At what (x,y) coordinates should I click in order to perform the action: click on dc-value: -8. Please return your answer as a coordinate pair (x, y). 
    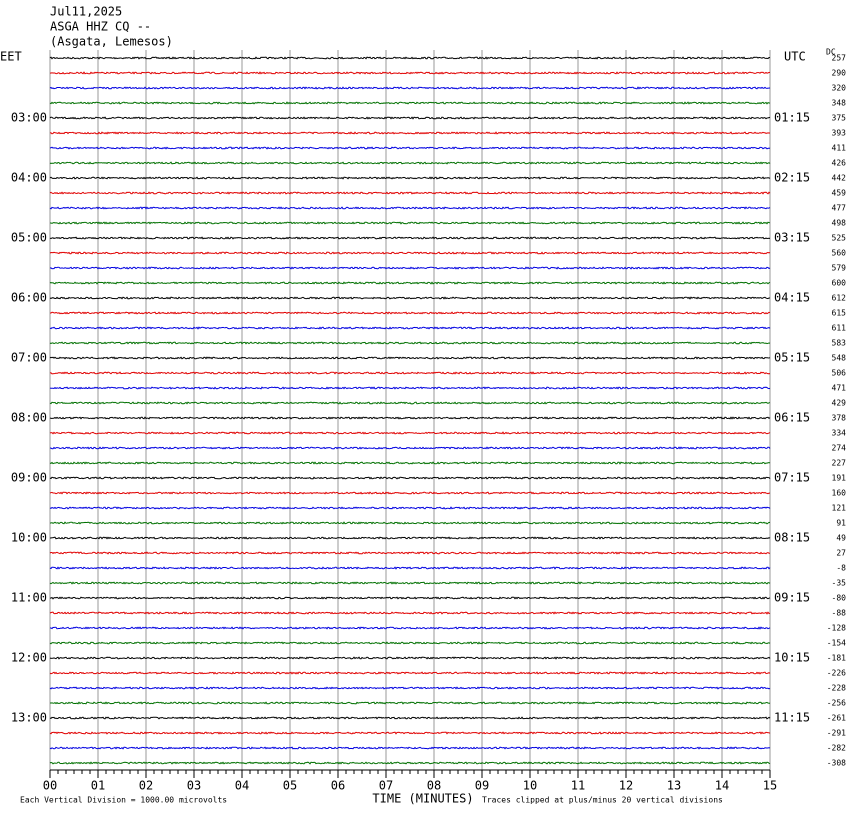
    Looking at the image, I should click on (841, 568).